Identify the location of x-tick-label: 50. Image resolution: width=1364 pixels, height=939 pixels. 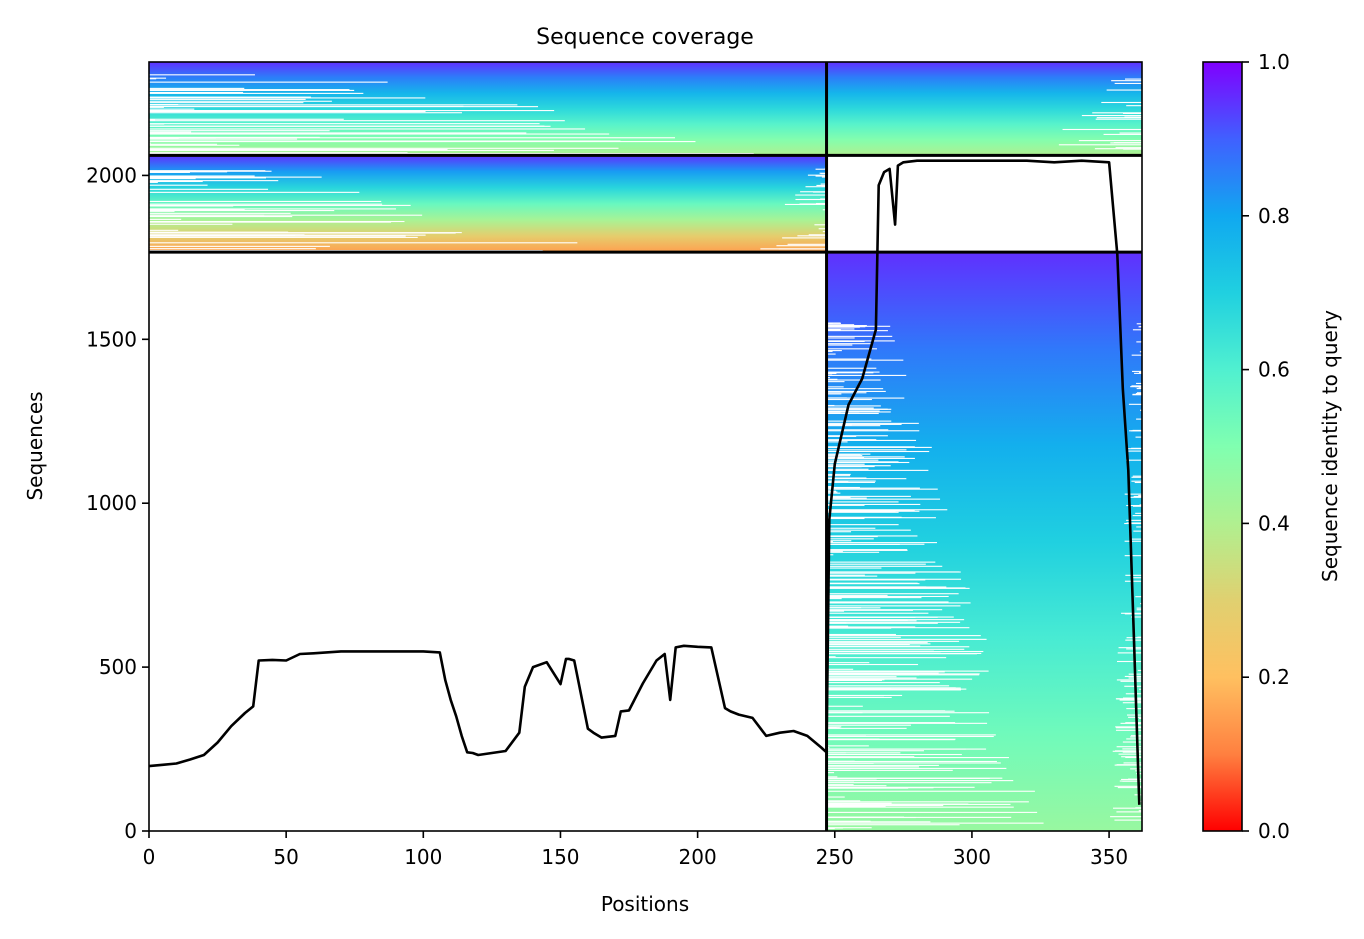
(285, 857).